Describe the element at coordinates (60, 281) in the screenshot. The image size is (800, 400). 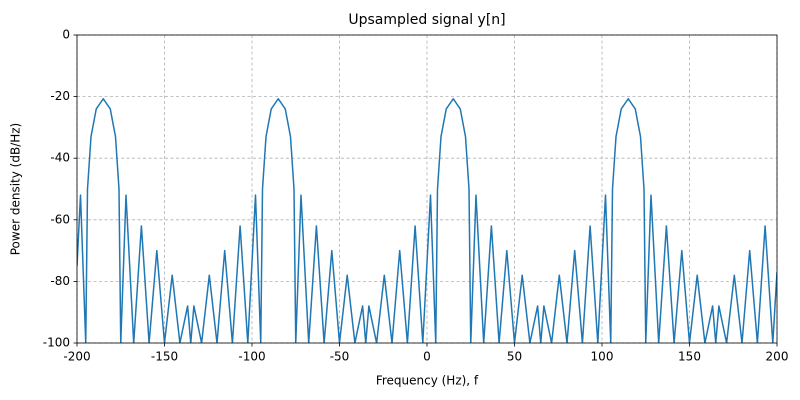
I see `y-tick-label: -80` at that location.